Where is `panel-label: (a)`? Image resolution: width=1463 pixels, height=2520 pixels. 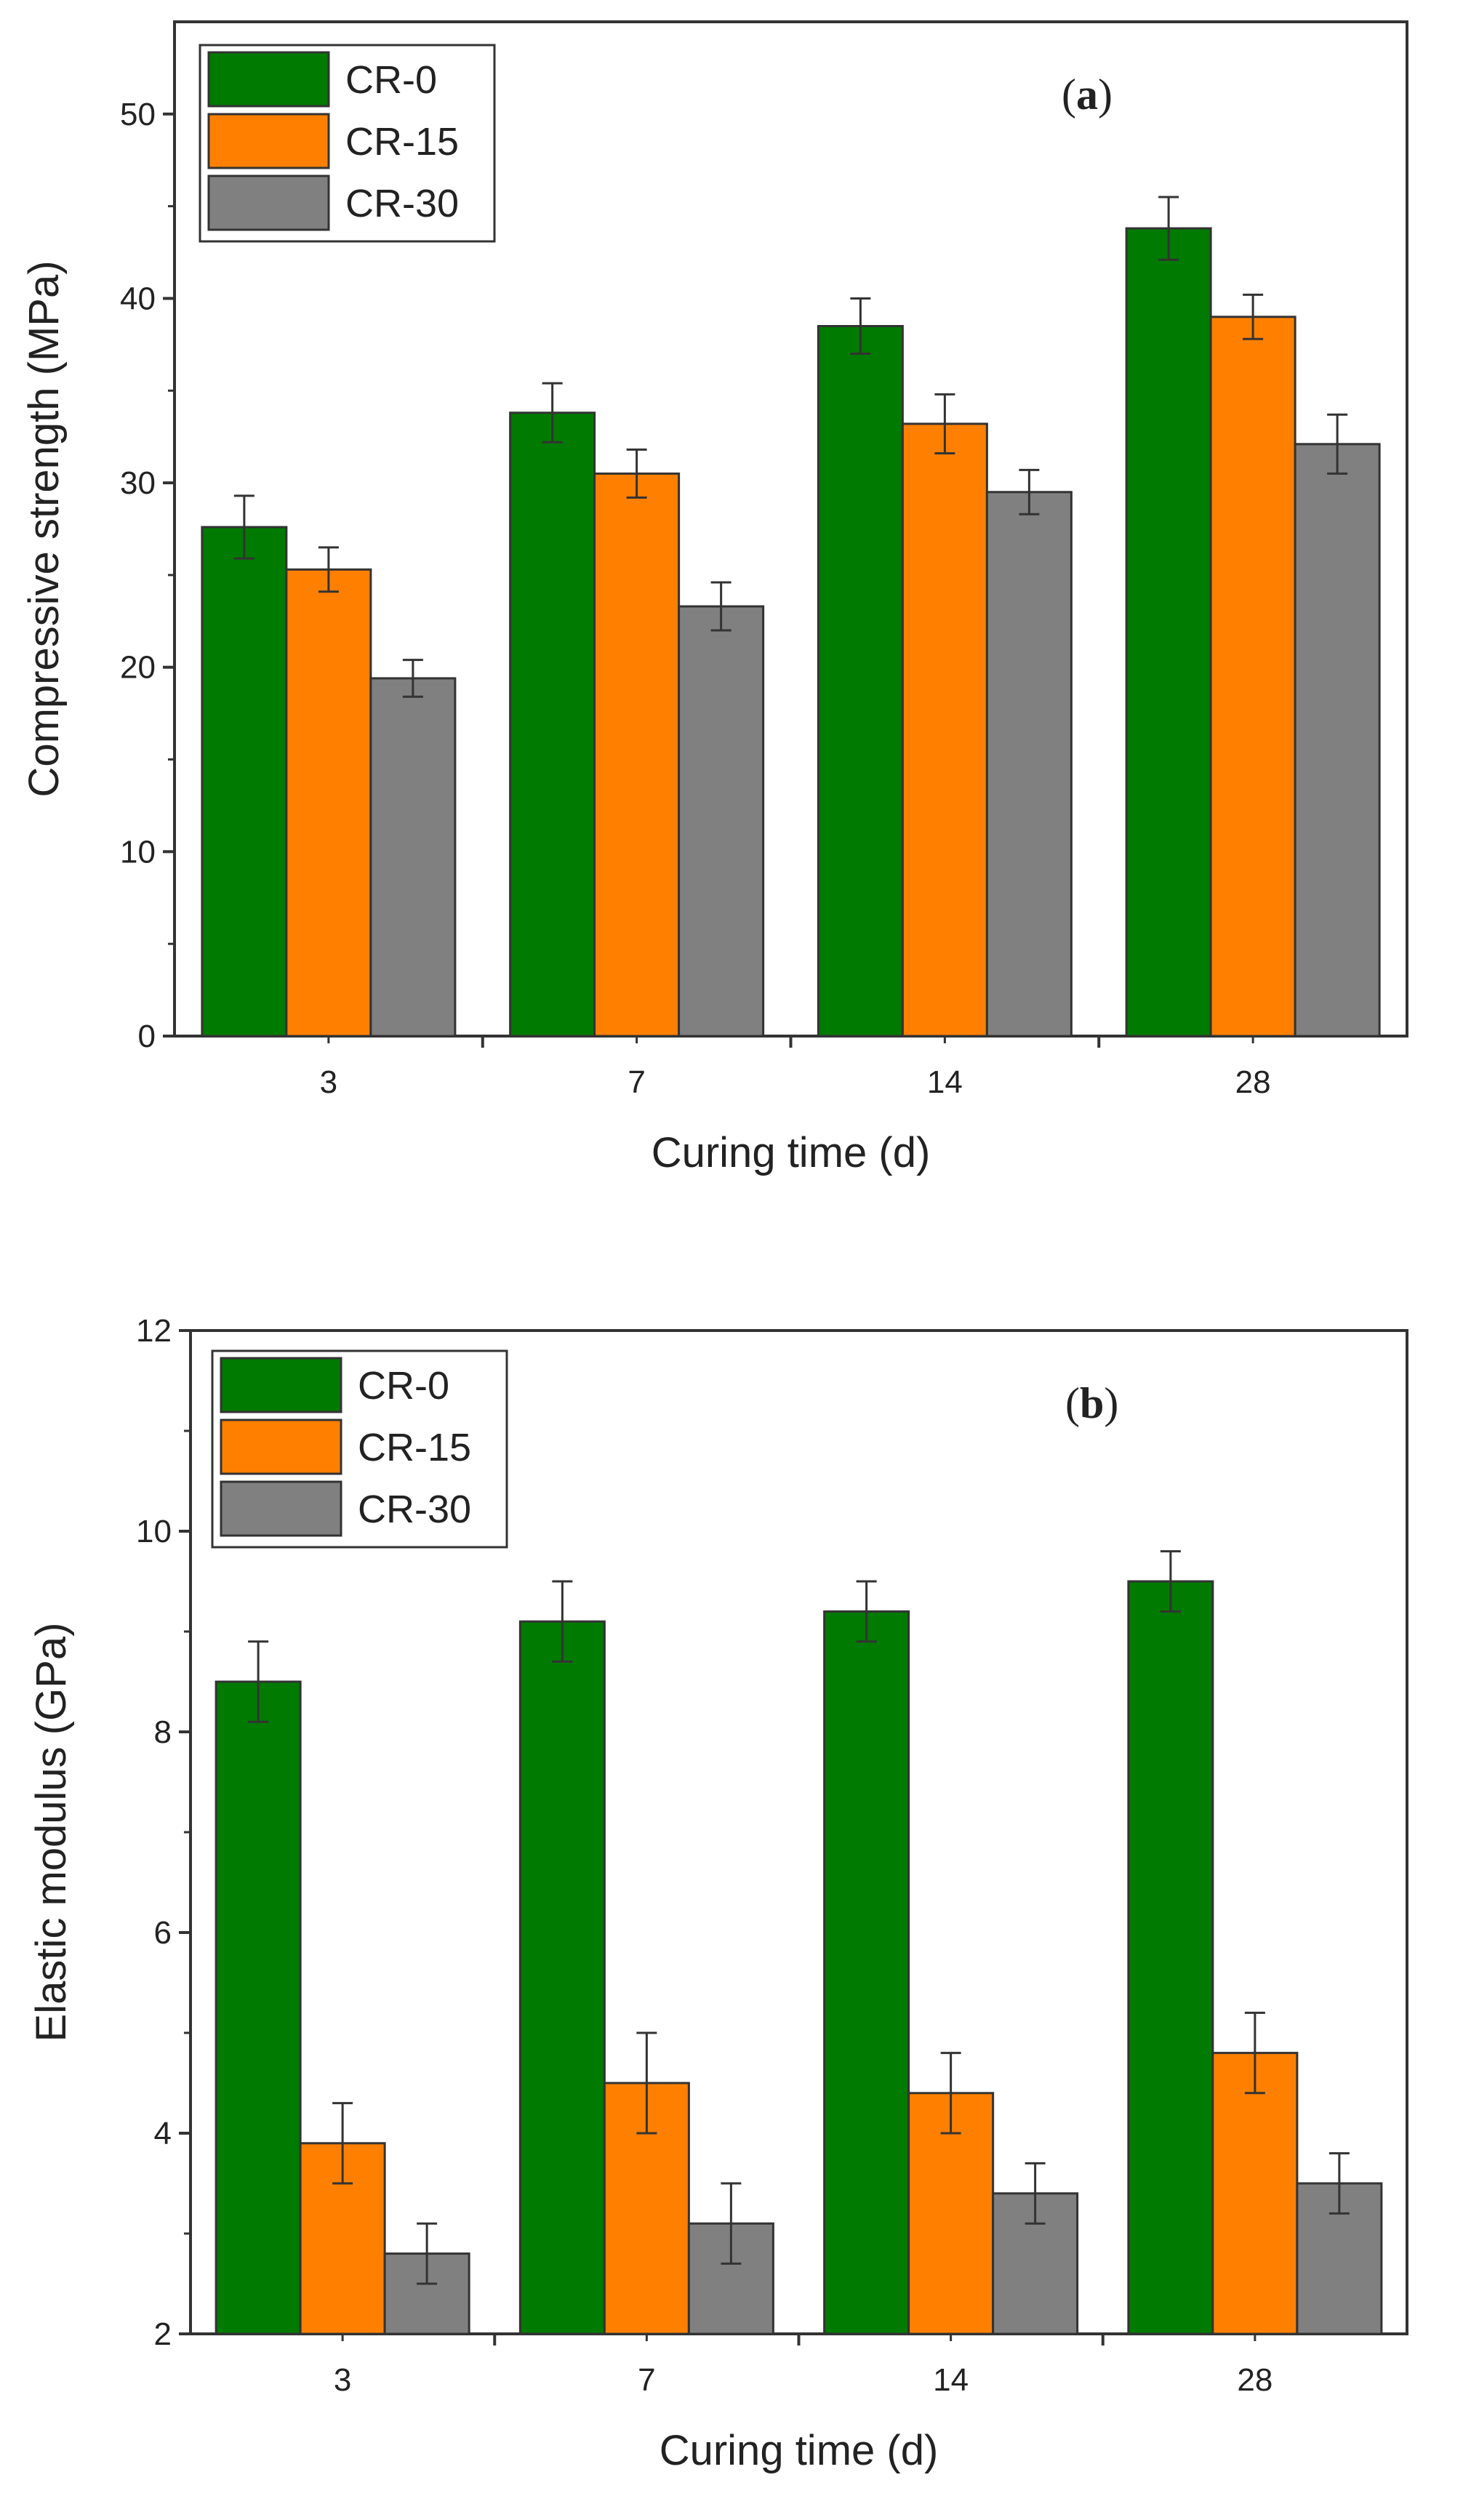
panel-label: (a) is located at coordinates (1087, 95).